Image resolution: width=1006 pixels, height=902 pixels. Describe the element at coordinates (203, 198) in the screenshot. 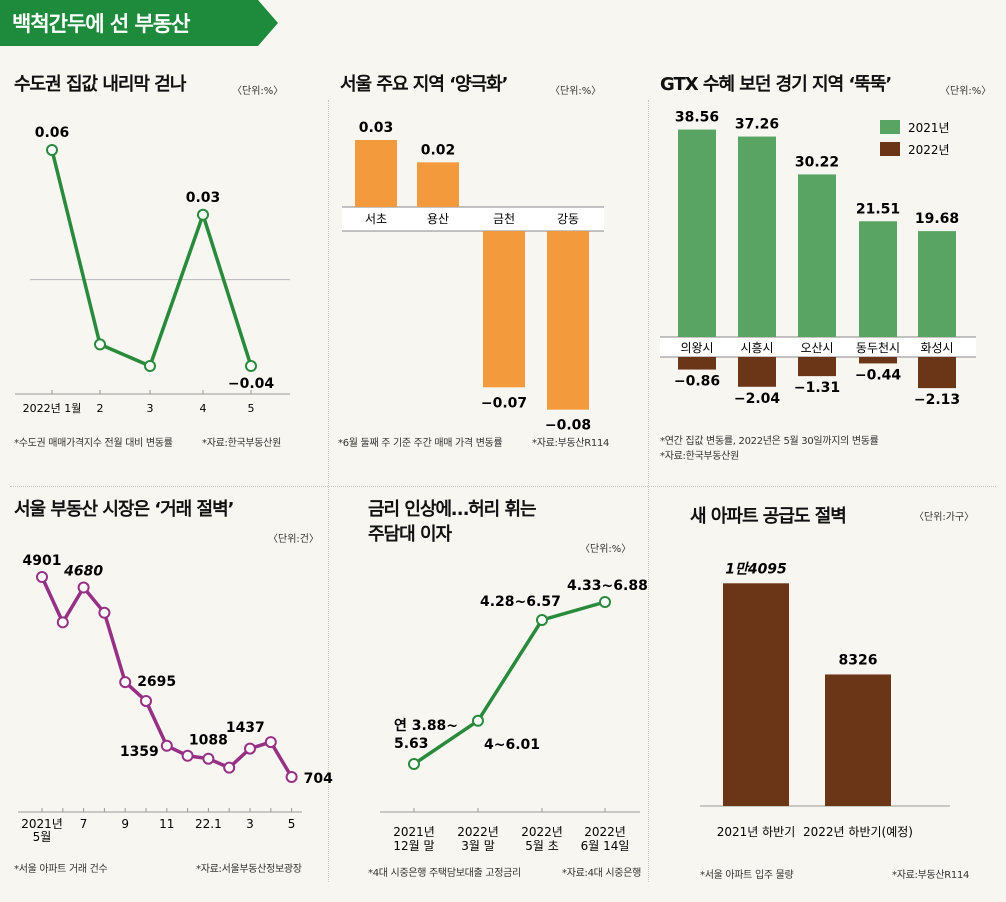

I see `chart1-data-label: 0.03` at that location.